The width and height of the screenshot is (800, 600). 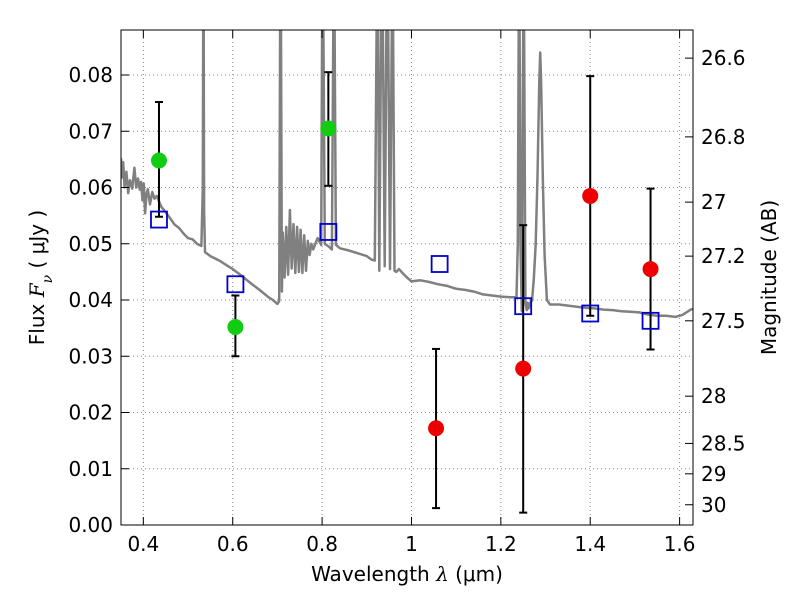 What do you see at coordinates (680, 544) in the screenshot?
I see `x-tick-label: 1.6` at bounding box center [680, 544].